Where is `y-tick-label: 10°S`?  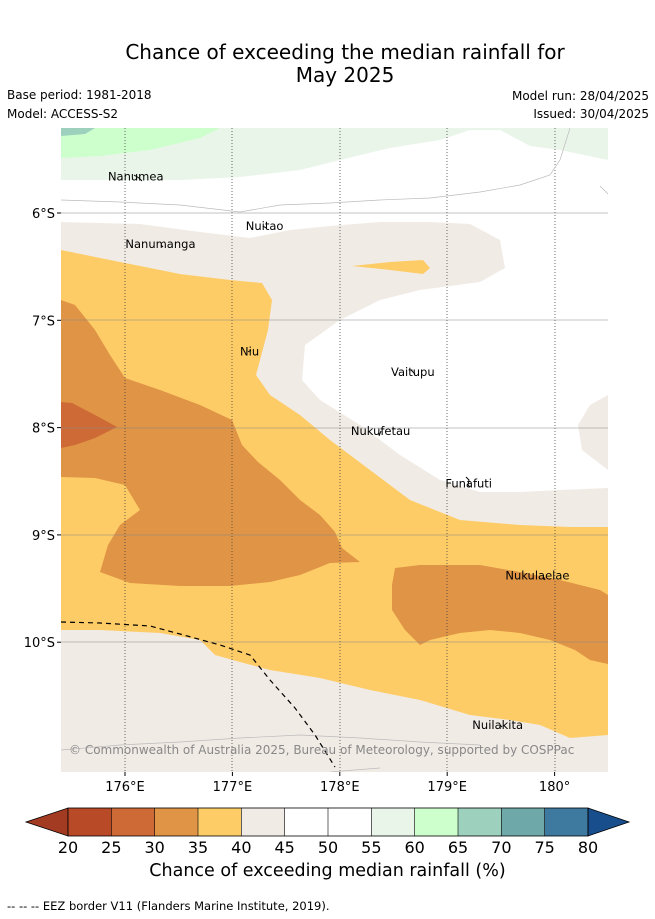 y-tick-label: 10°S is located at coordinates (39, 643).